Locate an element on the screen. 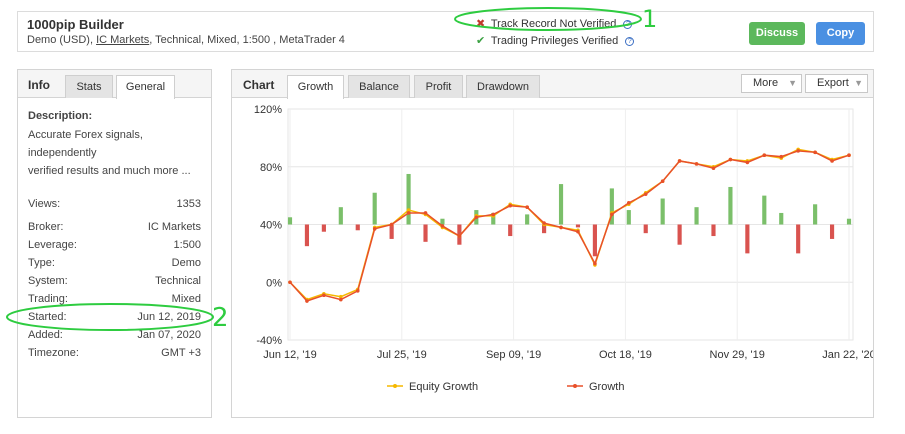 This screenshot has height=434, width=905. info-row-started: Started: Jun 12, 2019 is located at coordinates (114, 318).